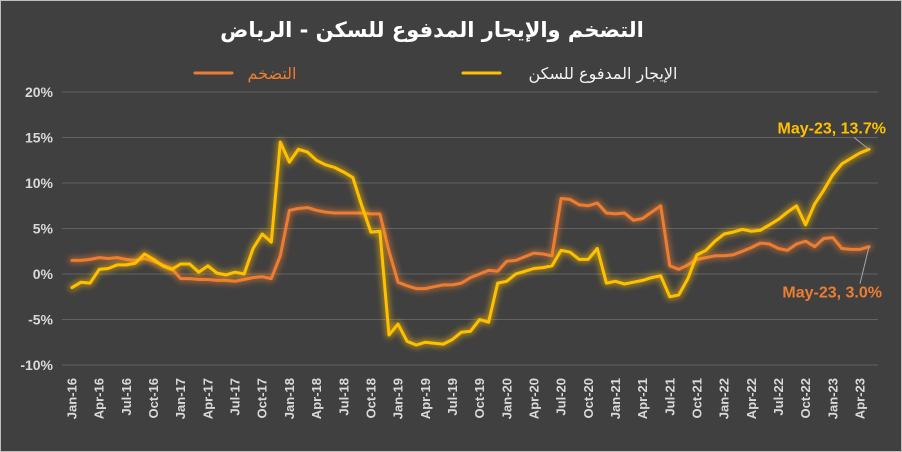 The image size is (902, 452). Describe the element at coordinates (370, 398) in the screenshot. I see `x-tick-label: Oct-18` at that location.